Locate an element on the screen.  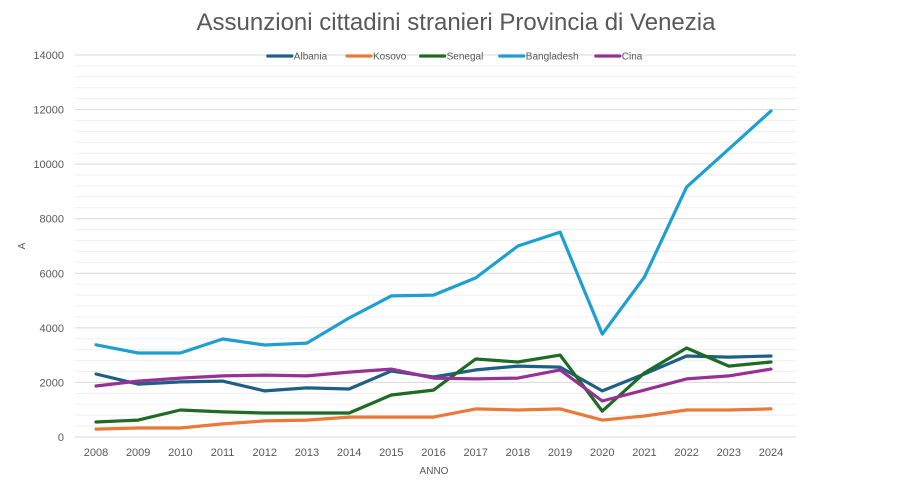
series-line-albania is located at coordinates (433, 373).